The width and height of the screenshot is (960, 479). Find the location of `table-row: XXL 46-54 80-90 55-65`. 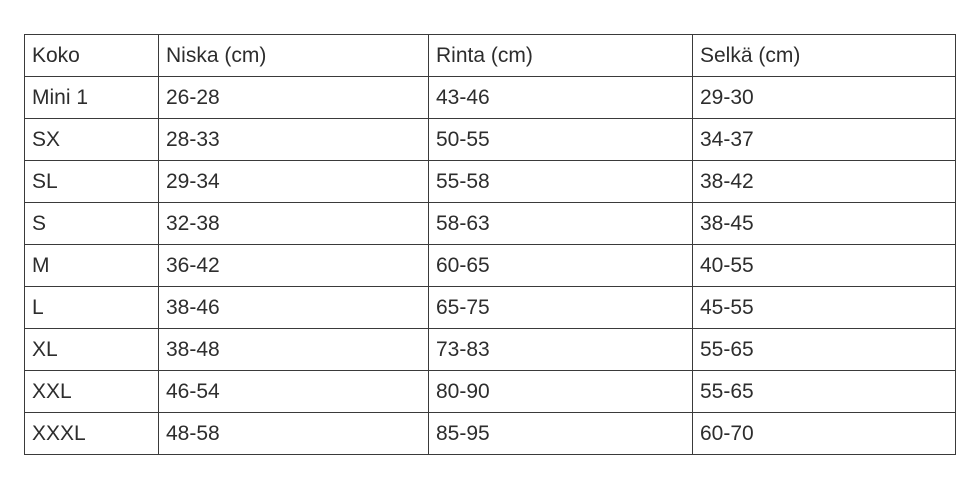

table-row: XXL 46-54 80-90 55-65 is located at coordinates (490, 391).